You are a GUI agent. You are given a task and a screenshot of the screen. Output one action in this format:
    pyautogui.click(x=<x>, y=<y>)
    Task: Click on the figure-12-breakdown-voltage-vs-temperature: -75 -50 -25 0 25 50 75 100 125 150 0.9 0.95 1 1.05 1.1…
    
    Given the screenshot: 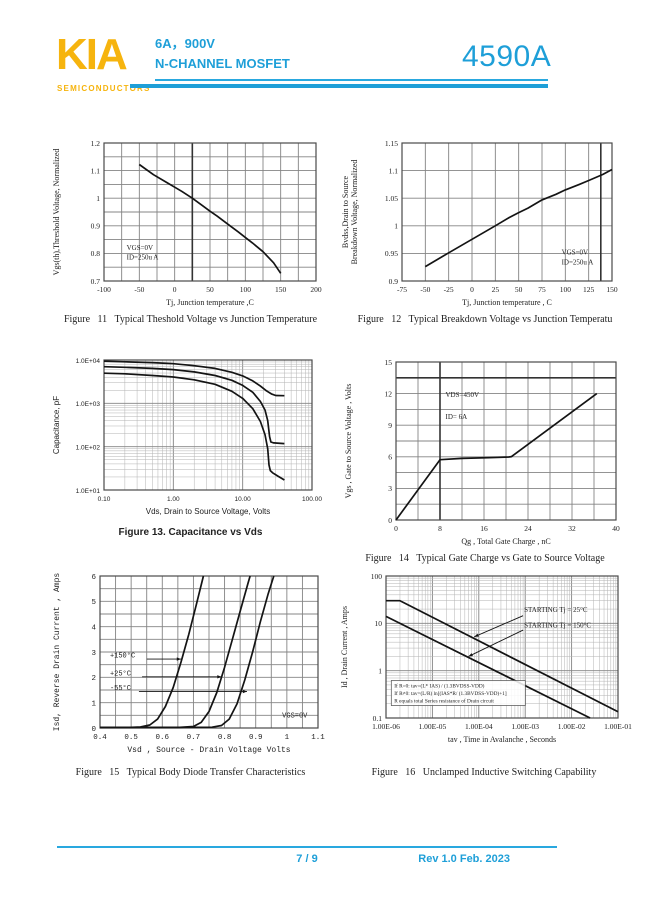 What is the action you would take?
    pyautogui.click(x=485, y=229)
    